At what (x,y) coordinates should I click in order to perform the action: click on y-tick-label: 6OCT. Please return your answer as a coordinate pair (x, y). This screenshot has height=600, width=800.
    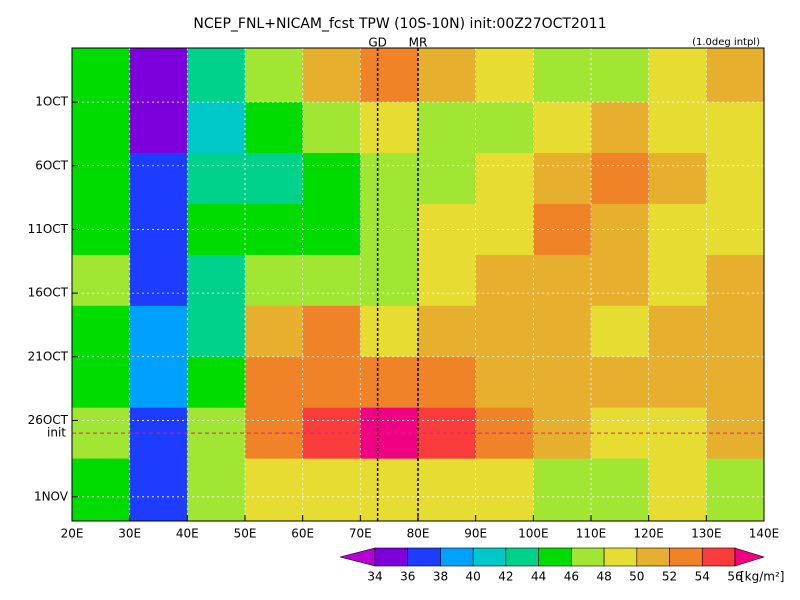
    Looking at the image, I should click on (51, 165).